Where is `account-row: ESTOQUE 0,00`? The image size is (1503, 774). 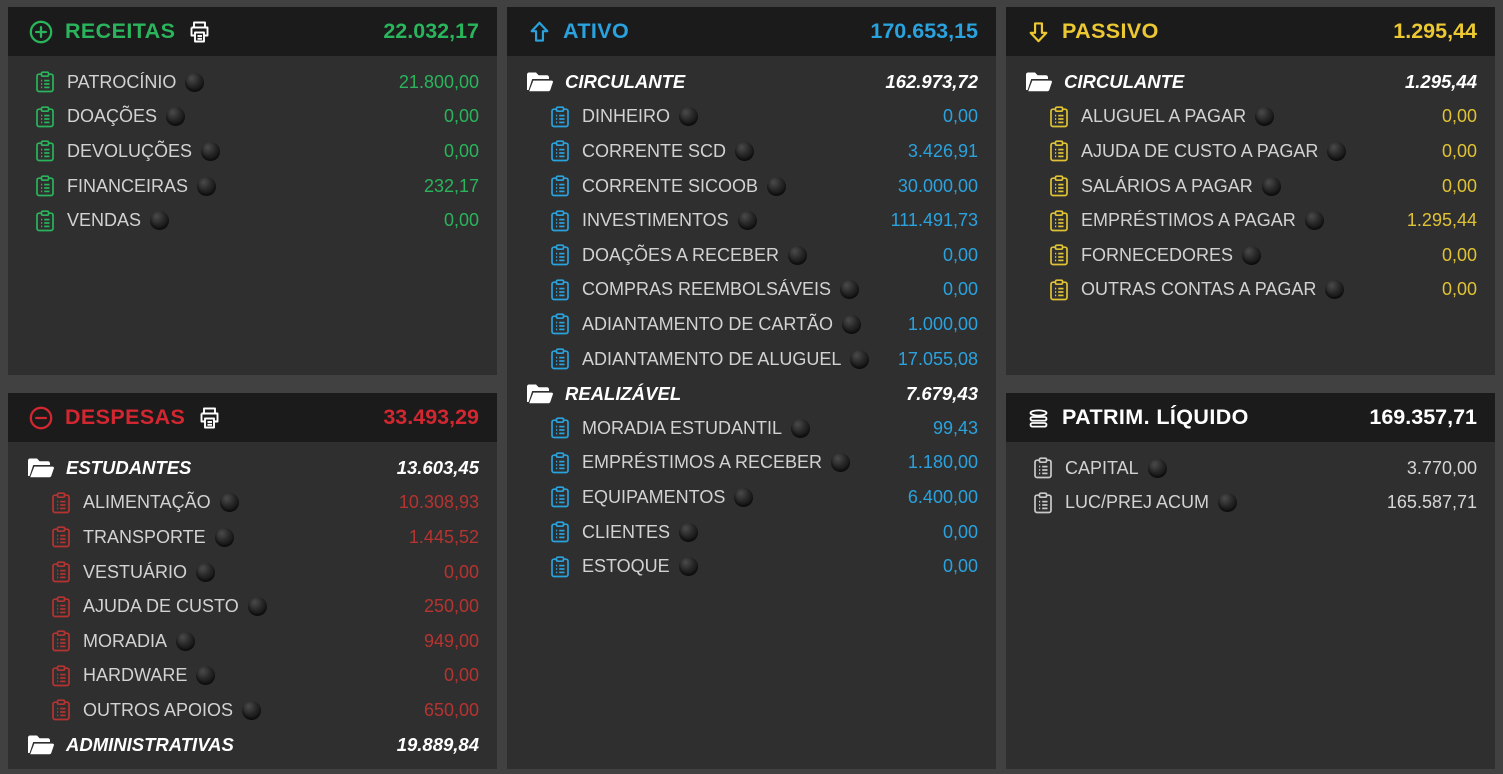
account-row: ESTOQUE 0,00 is located at coordinates (742, 566).